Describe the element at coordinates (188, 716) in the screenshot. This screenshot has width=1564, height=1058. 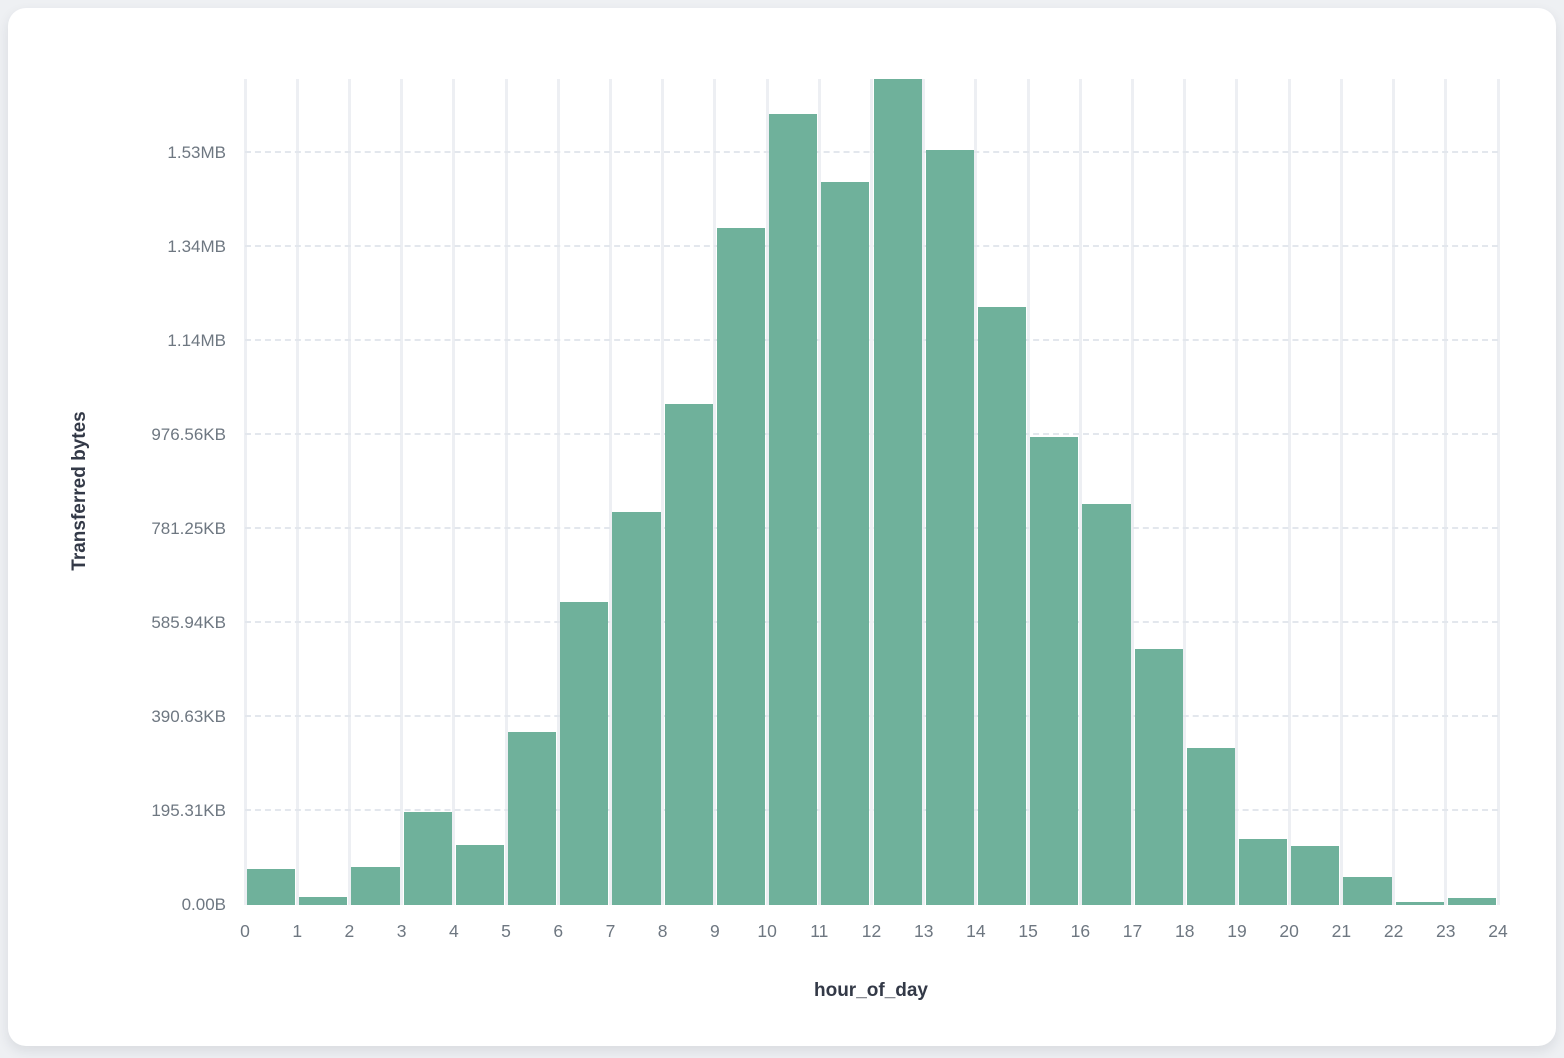
I see `y-tick-label: 390.63KB` at that location.